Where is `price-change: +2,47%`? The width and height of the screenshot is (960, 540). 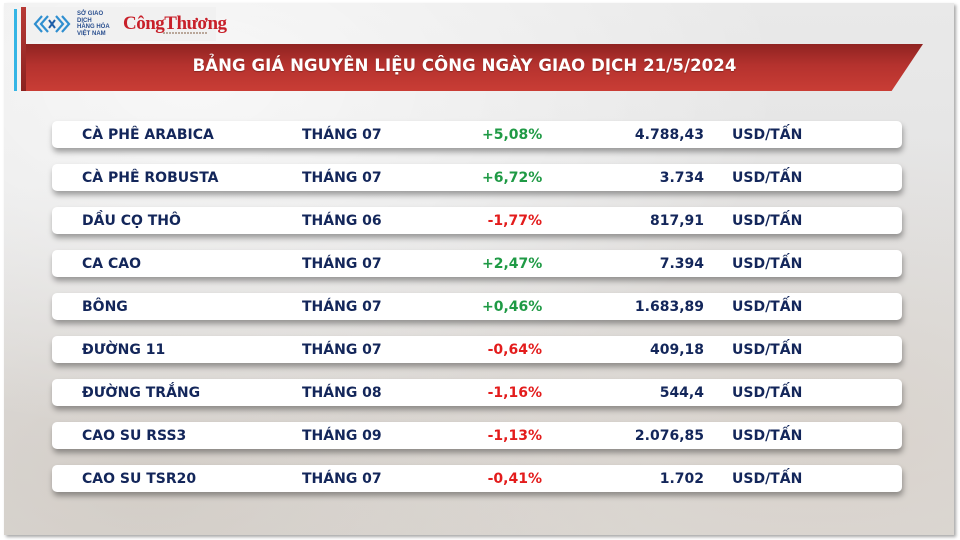
price-change: +2,47% is located at coordinates (512, 263).